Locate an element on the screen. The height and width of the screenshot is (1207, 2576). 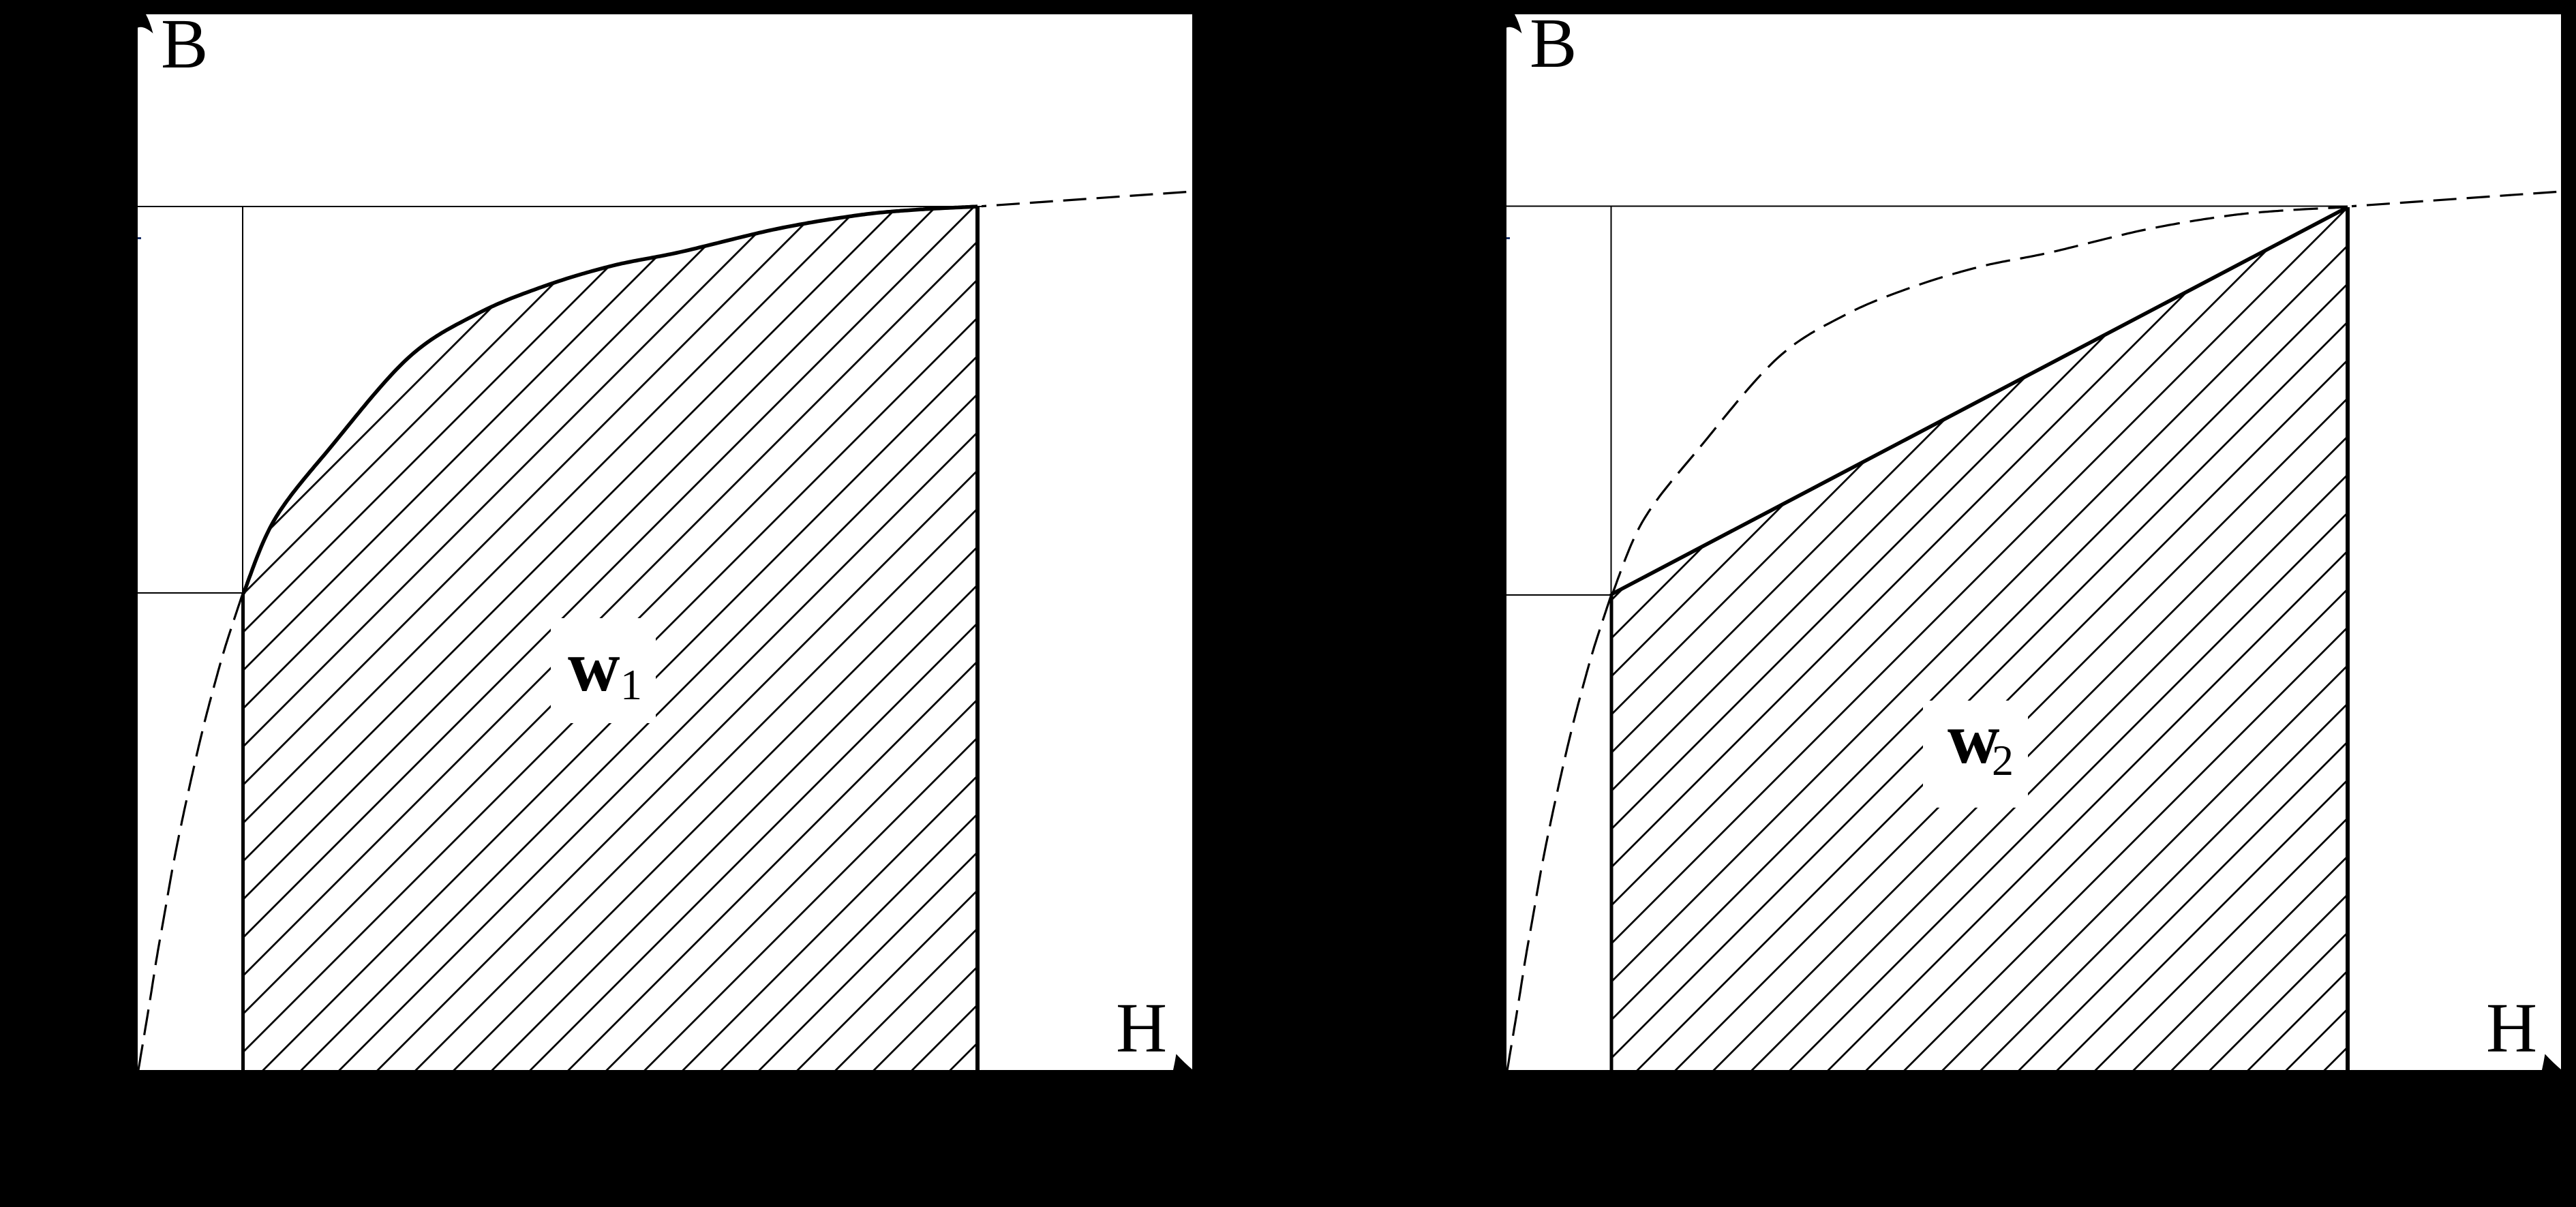
svg-text: 1 is located at coordinates (631, 684).